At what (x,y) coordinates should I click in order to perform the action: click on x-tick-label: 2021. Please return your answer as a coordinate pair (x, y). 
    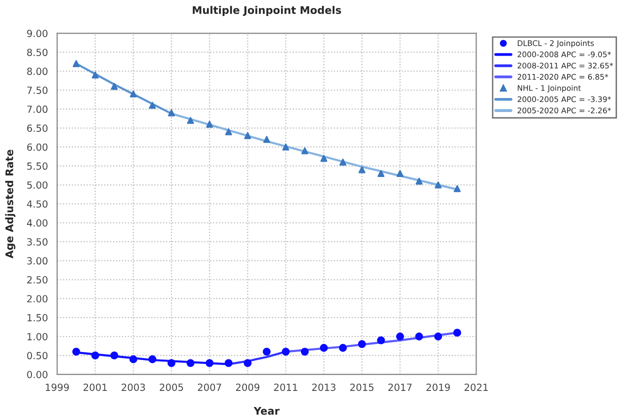
    Looking at the image, I should click on (476, 387).